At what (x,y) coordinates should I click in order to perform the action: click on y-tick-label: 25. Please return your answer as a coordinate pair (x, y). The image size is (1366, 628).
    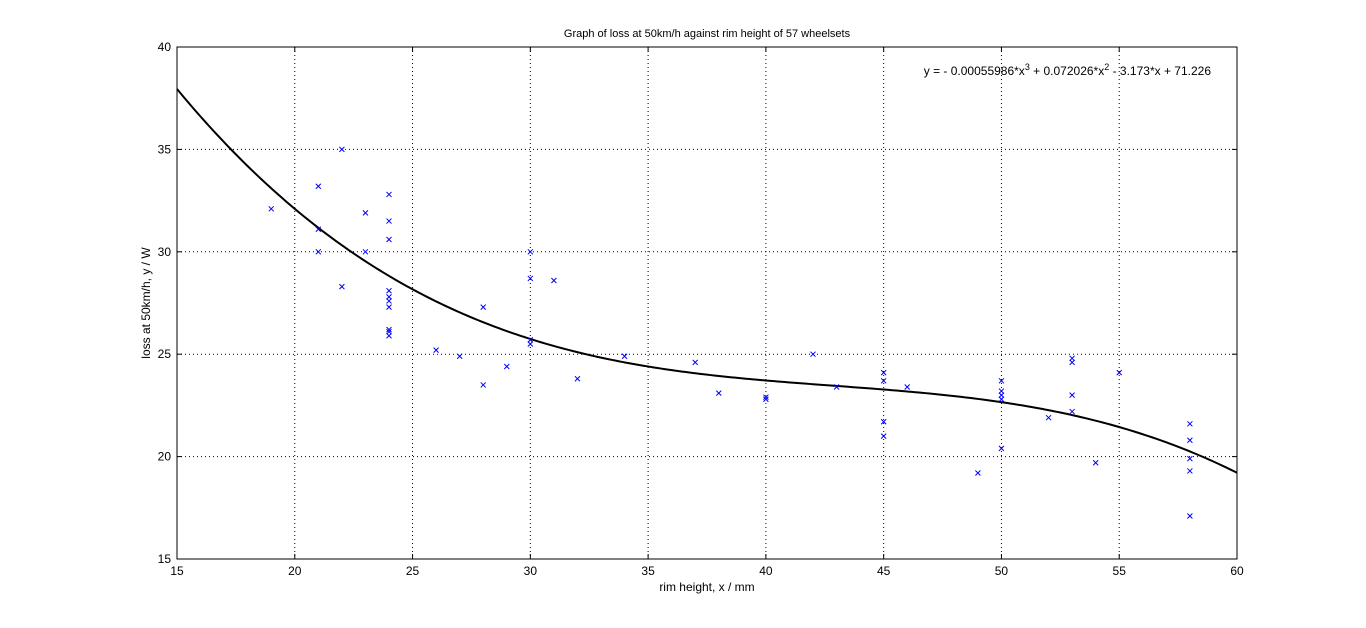
    Looking at the image, I should click on (165, 354).